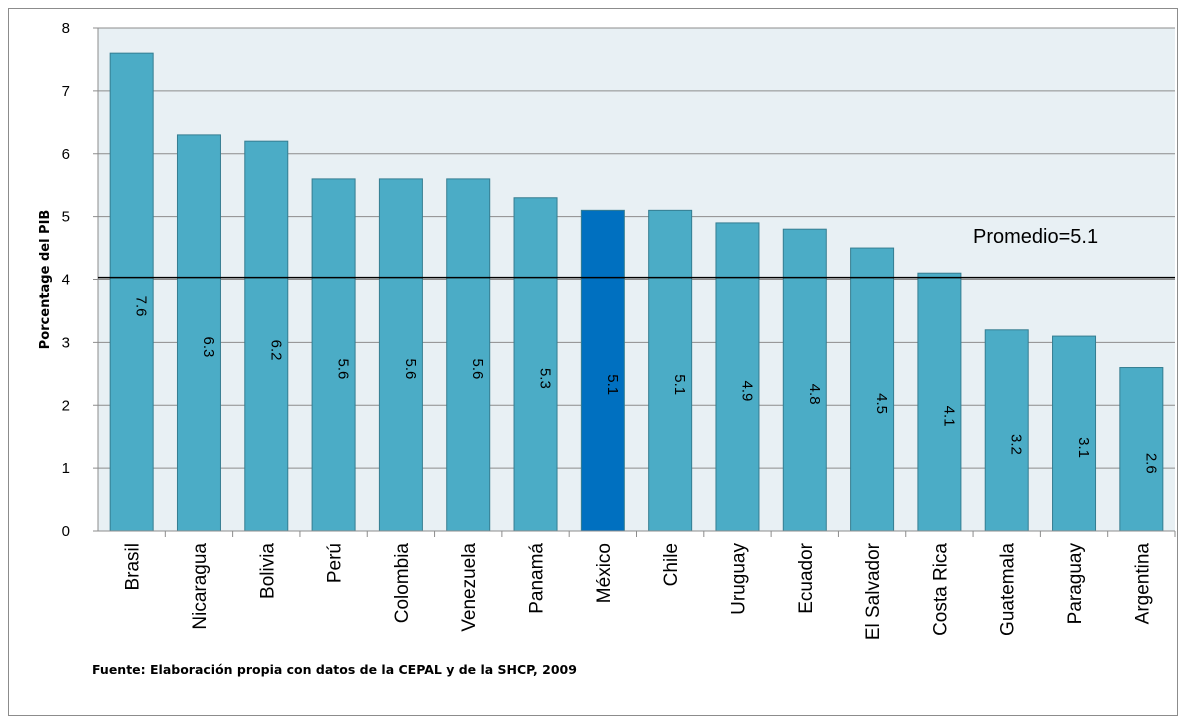 The image size is (1188, 725). Describe the element at coordinates (333, 355) in the screenshot. I see `bar-perú` at that location.